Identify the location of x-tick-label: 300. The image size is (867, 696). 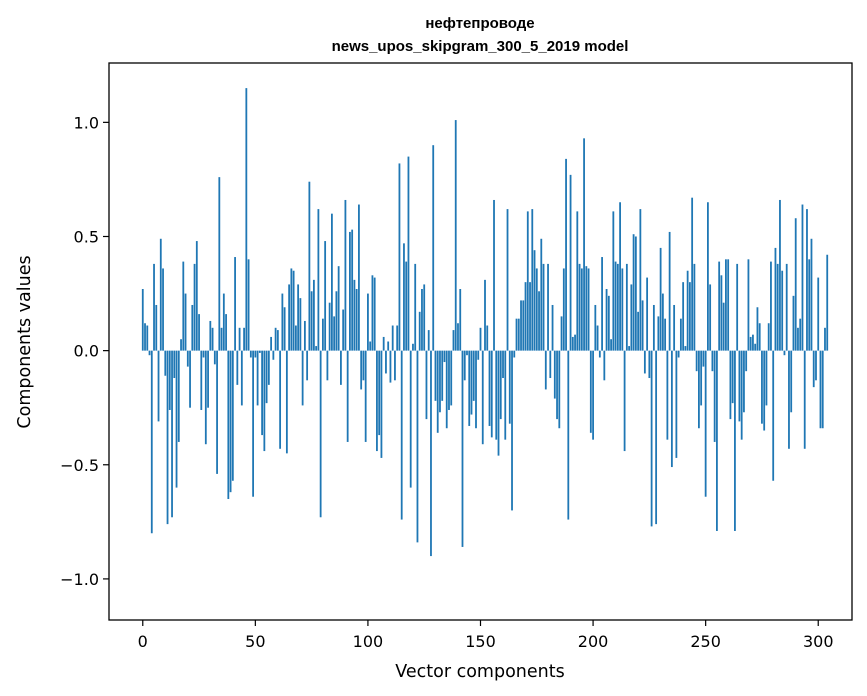
(818, 641).